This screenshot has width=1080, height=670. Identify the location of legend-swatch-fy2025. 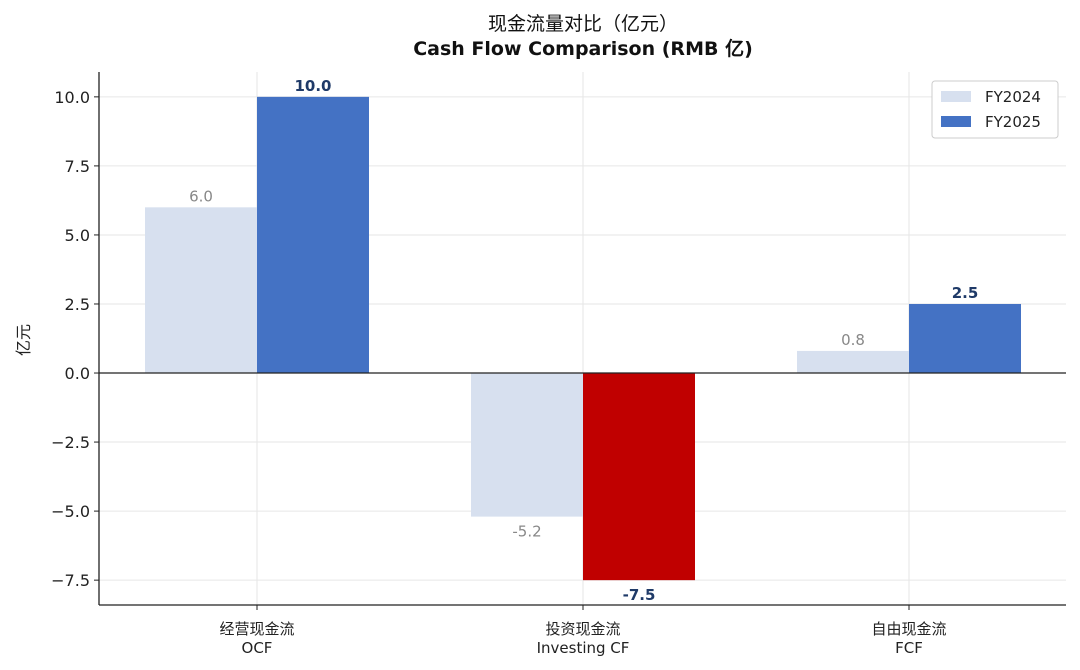
(956, 121).